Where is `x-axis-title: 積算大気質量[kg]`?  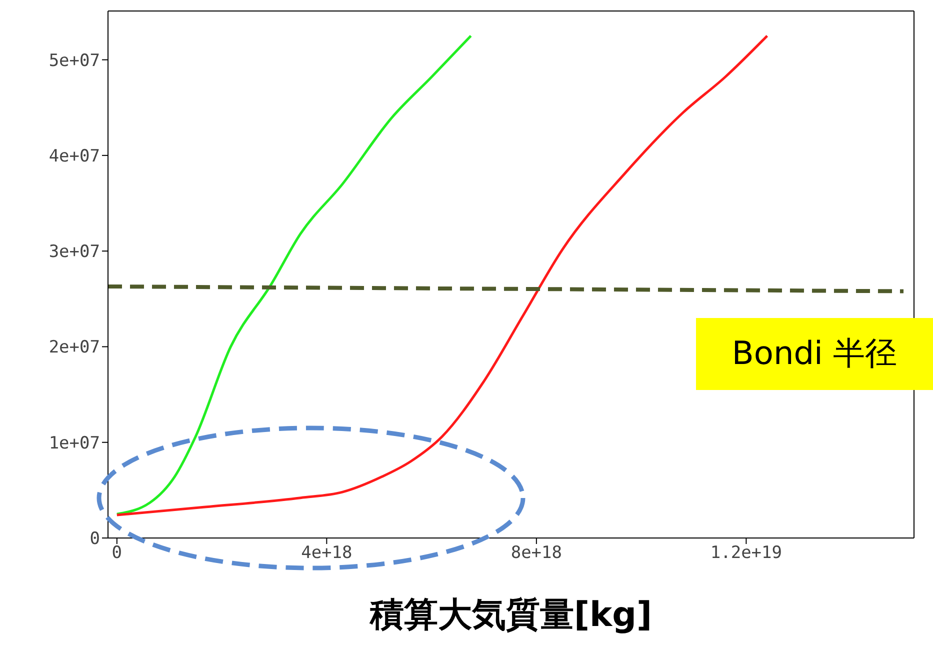 x-axis-title: 積算大気質量[kg] is located at coordinates (510, 615).